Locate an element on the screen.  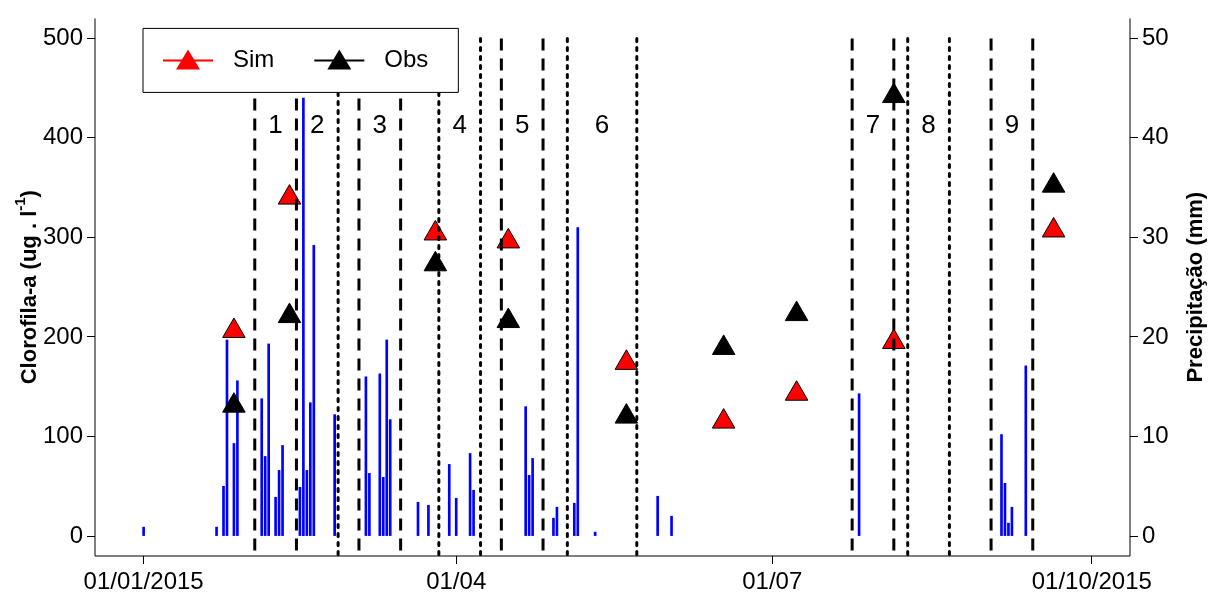
ref-line-label: 7 is located at coordinates (873, 124).